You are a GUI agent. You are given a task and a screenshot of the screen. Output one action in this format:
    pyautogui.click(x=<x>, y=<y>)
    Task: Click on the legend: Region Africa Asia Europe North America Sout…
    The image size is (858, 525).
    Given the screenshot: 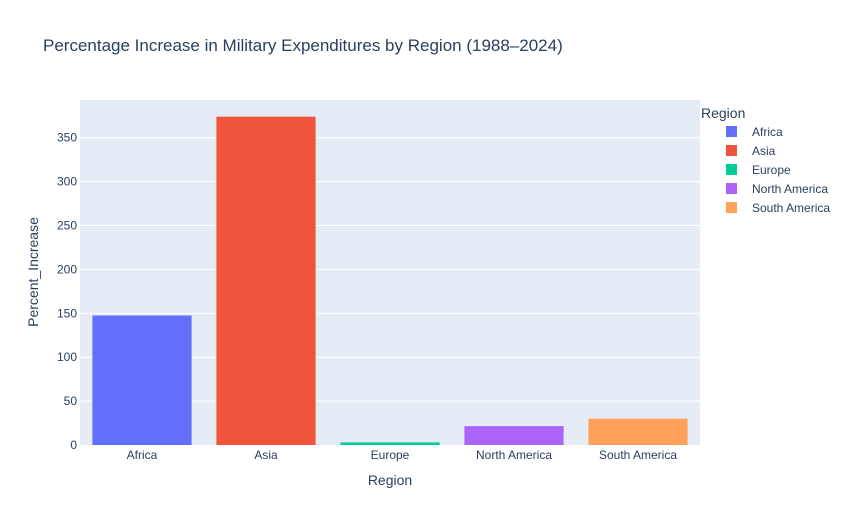 What is the action you would take?
    pyautogui.click(x=765, y=160)
    